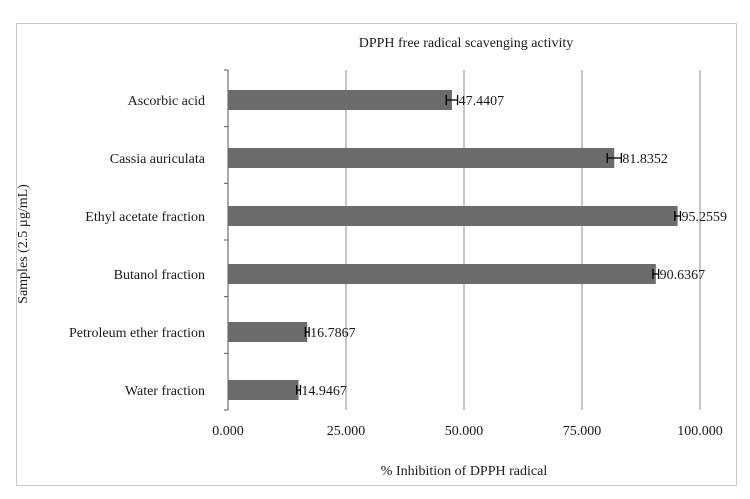 The image size is (750, 499). I want to click on data-label: 16.7867, so click(333, 333).